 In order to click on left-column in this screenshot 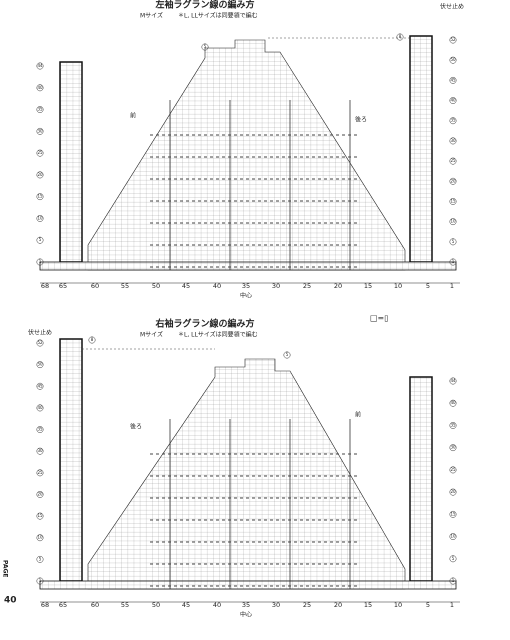, I will do `click(71, 460)`.